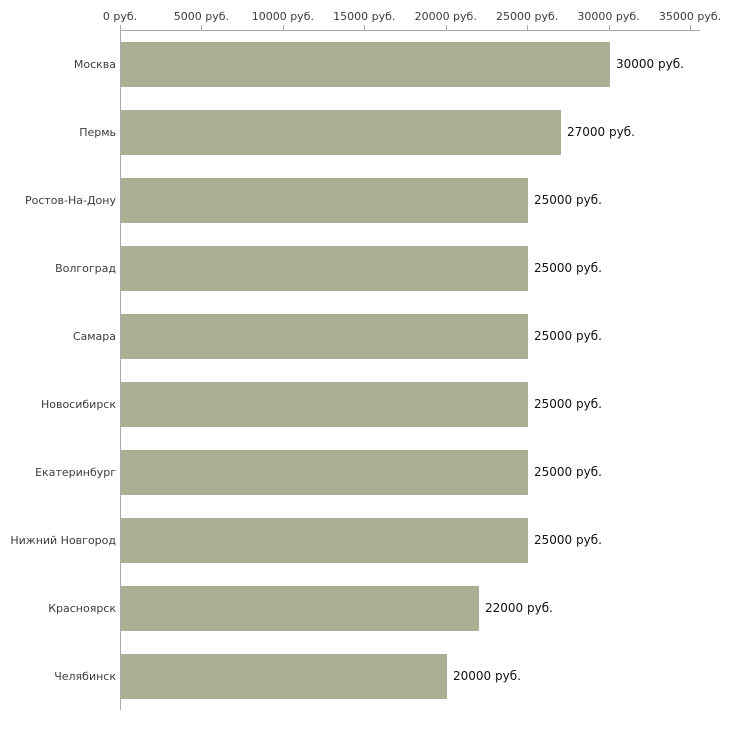  What do you see at coordinates (690, 16) in the screenshot?
I see `x-axis-tick-label: 35000 руб.` at bounding box center [690, 16].